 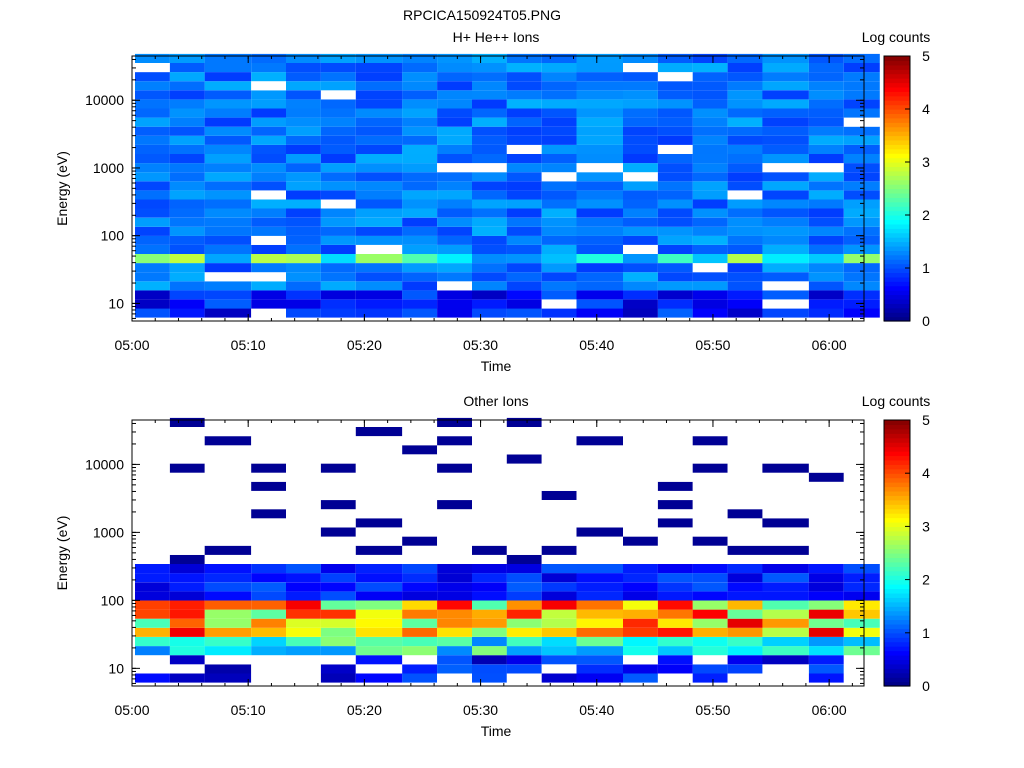 I want to click on x-tick-label: 05:20, so click(x=364, y=345).